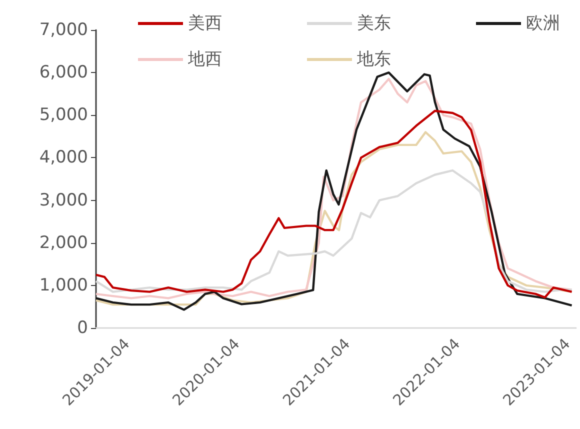 This screenshot has height=429, width=580. What do you see at coordinates (205, 24) in the screenshot?
I see `legend-label: 美西` at bounding box center [205, 24].